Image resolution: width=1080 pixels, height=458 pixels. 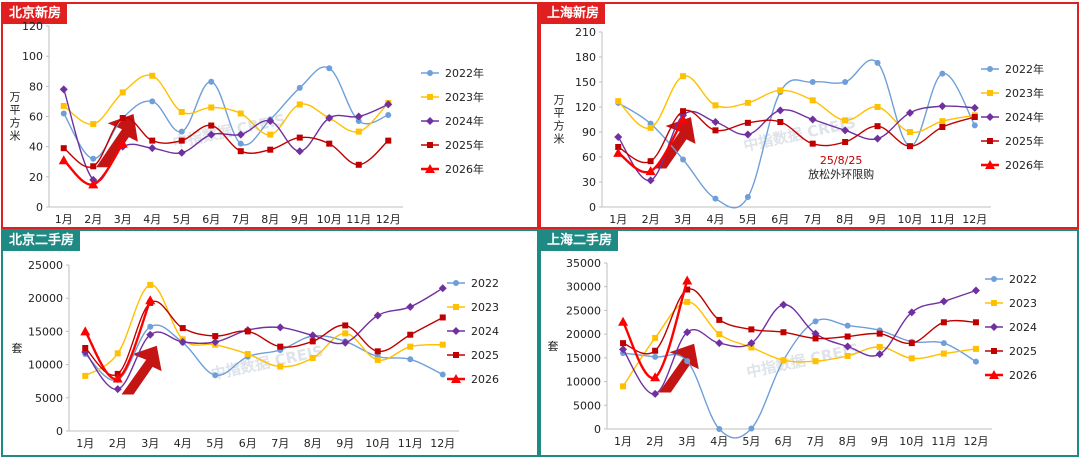 I want to click on x-tick-label: 6月, so click(x=211, y=219).